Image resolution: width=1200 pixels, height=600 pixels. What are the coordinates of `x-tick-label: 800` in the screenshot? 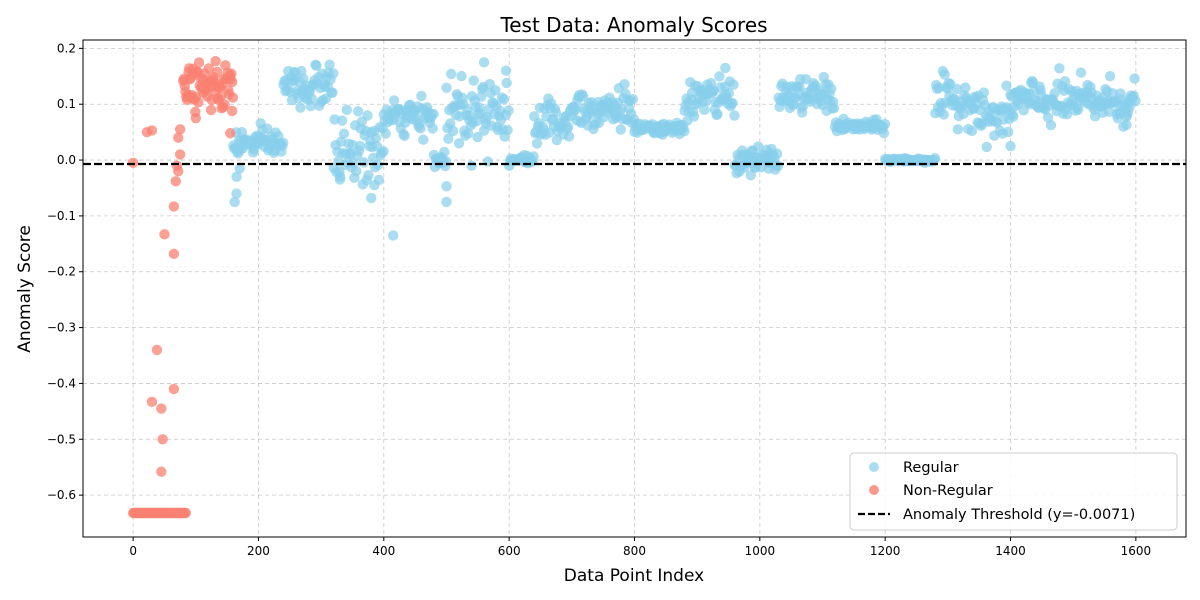 It's located at (634, 551).